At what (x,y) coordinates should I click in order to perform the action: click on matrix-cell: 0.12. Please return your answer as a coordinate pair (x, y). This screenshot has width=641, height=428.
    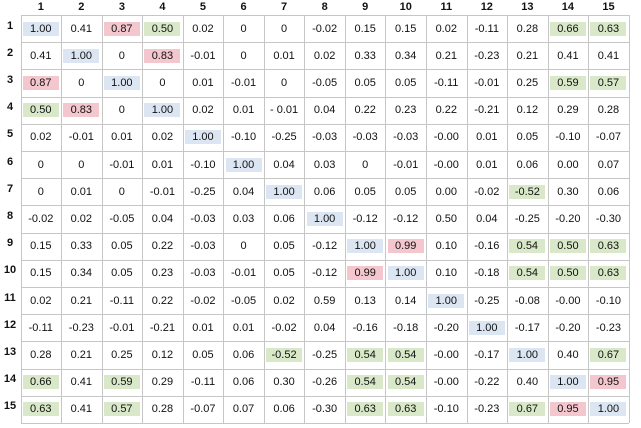
    Looking at the image, I should click on (527, 110).